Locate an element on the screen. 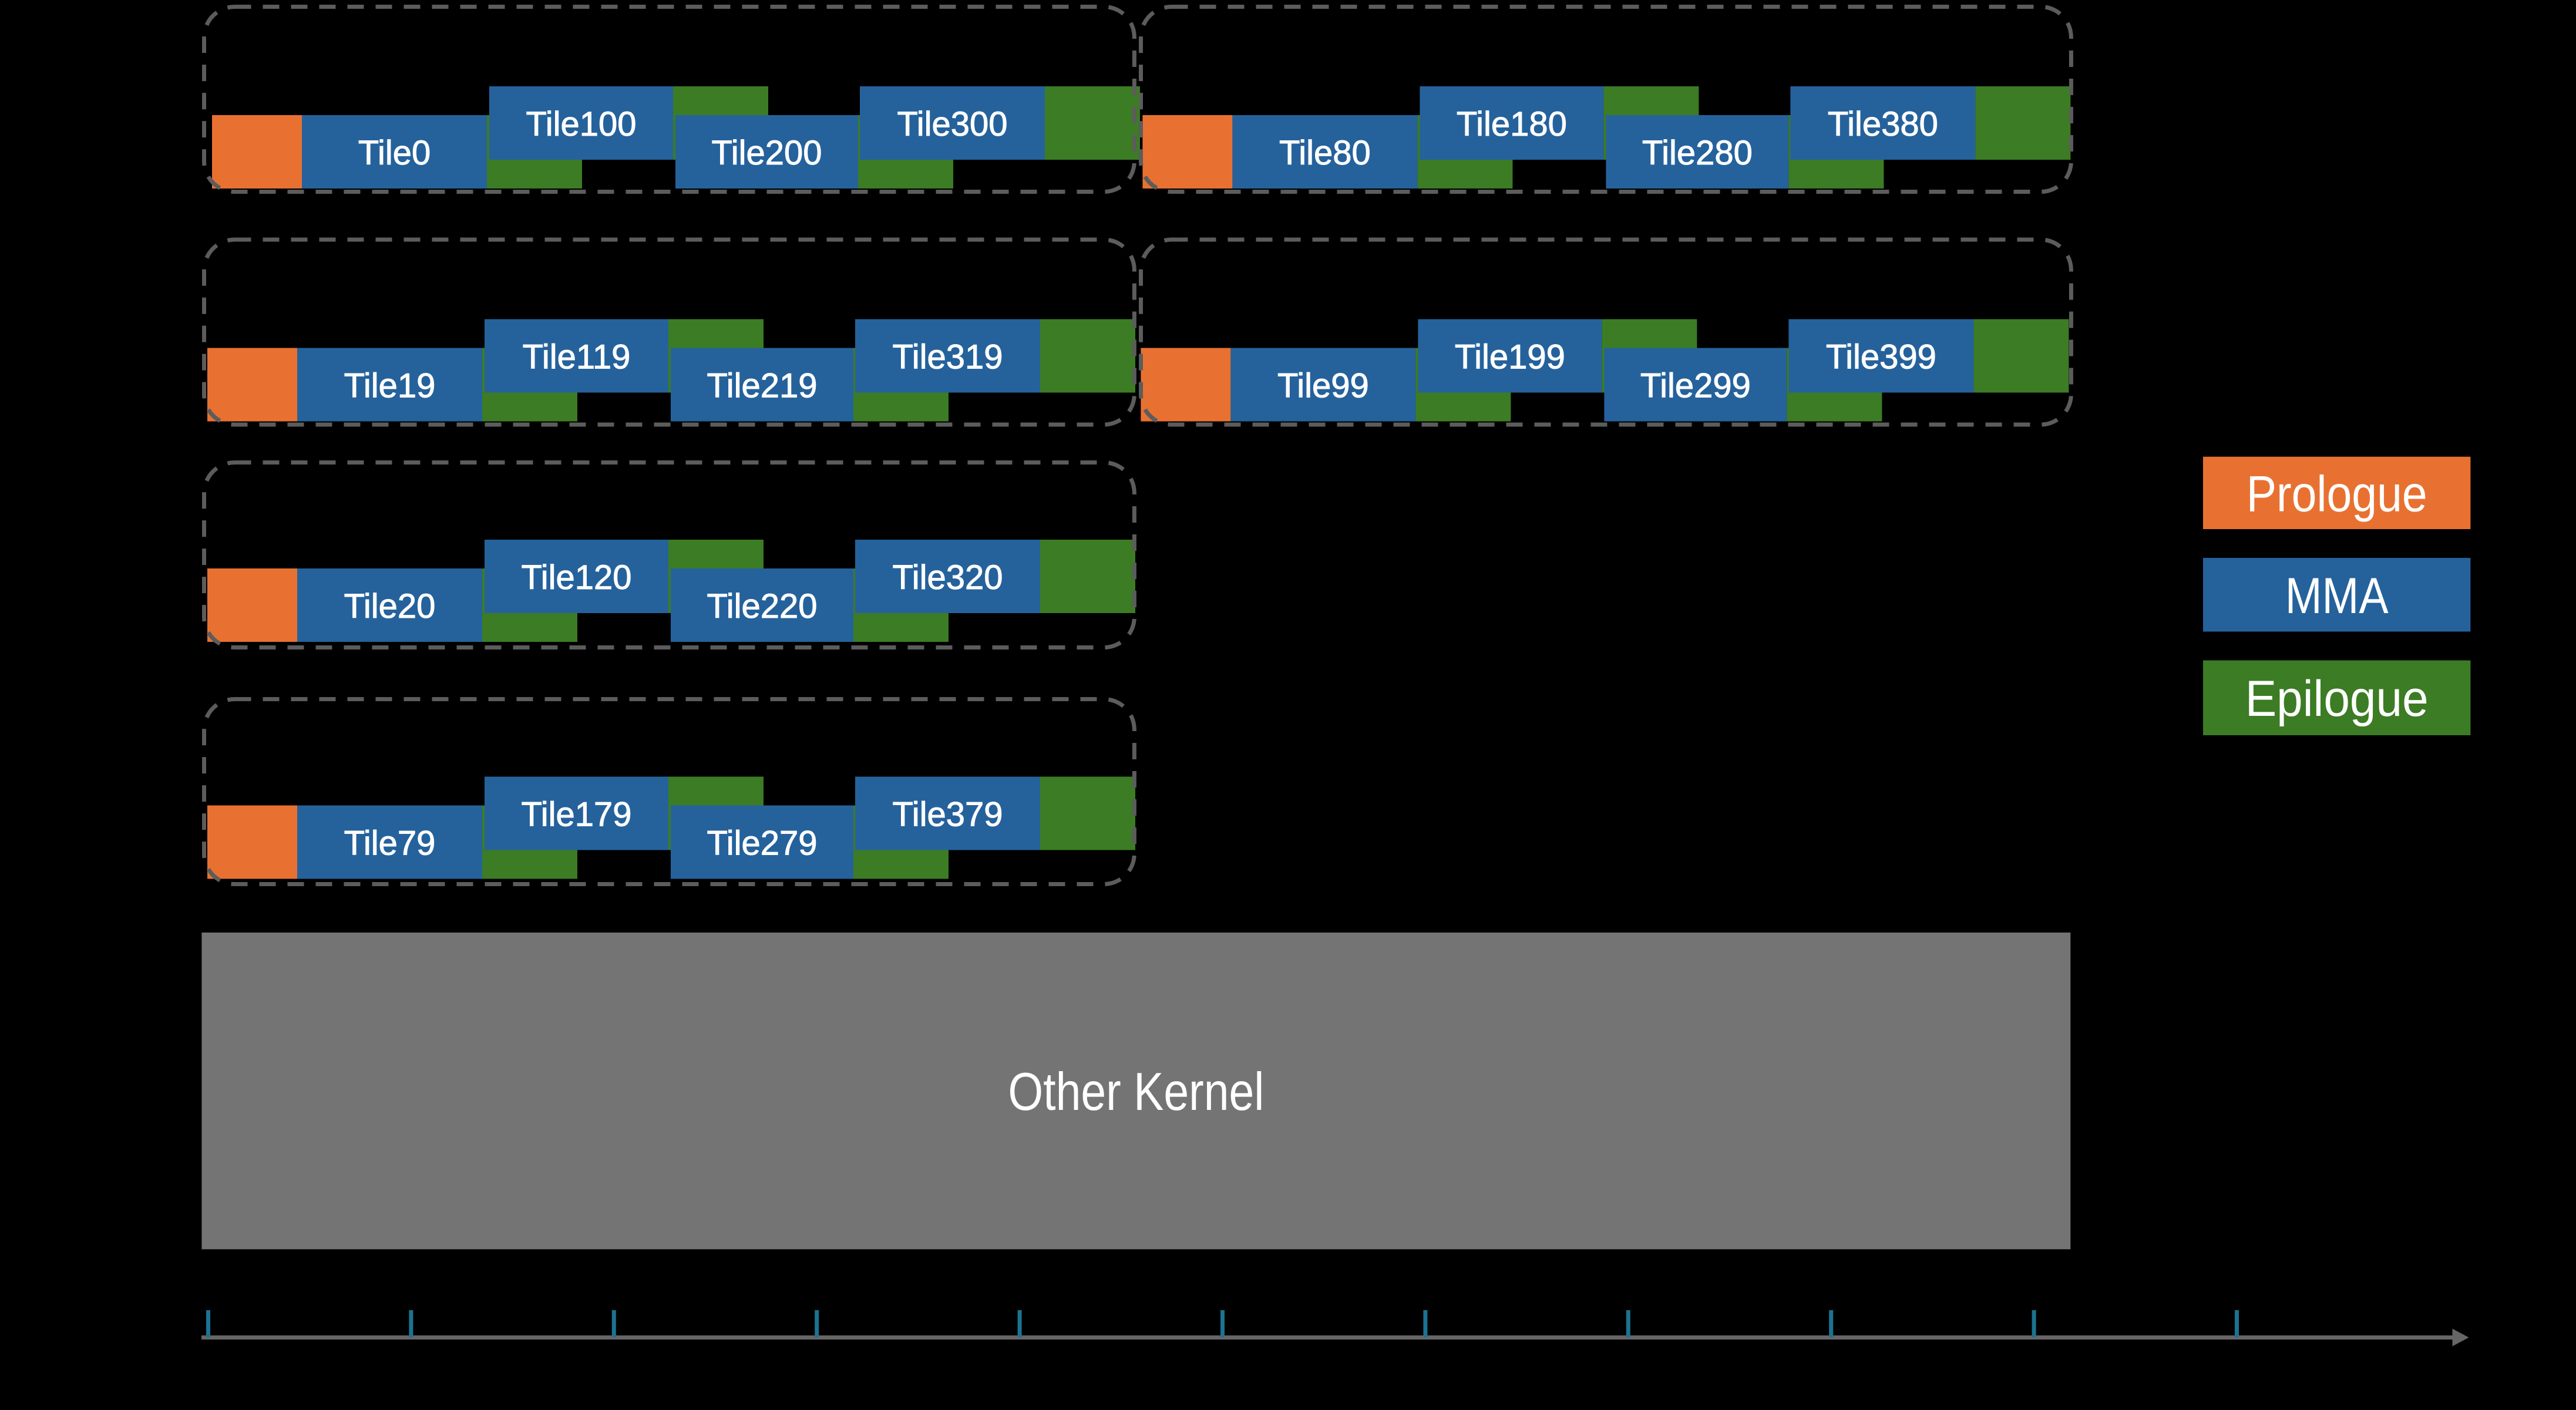  svg-text: Tile20 is located at coordinates (390, 606).